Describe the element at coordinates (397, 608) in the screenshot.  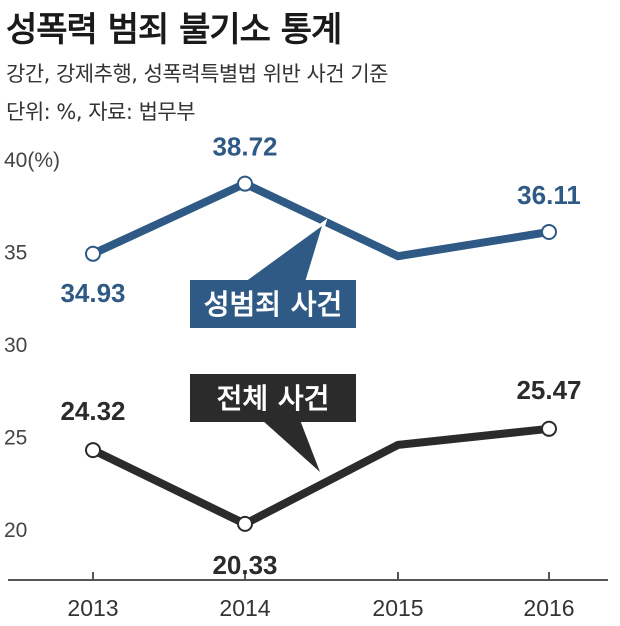
I see `x-tick-label: 2015` at that location.